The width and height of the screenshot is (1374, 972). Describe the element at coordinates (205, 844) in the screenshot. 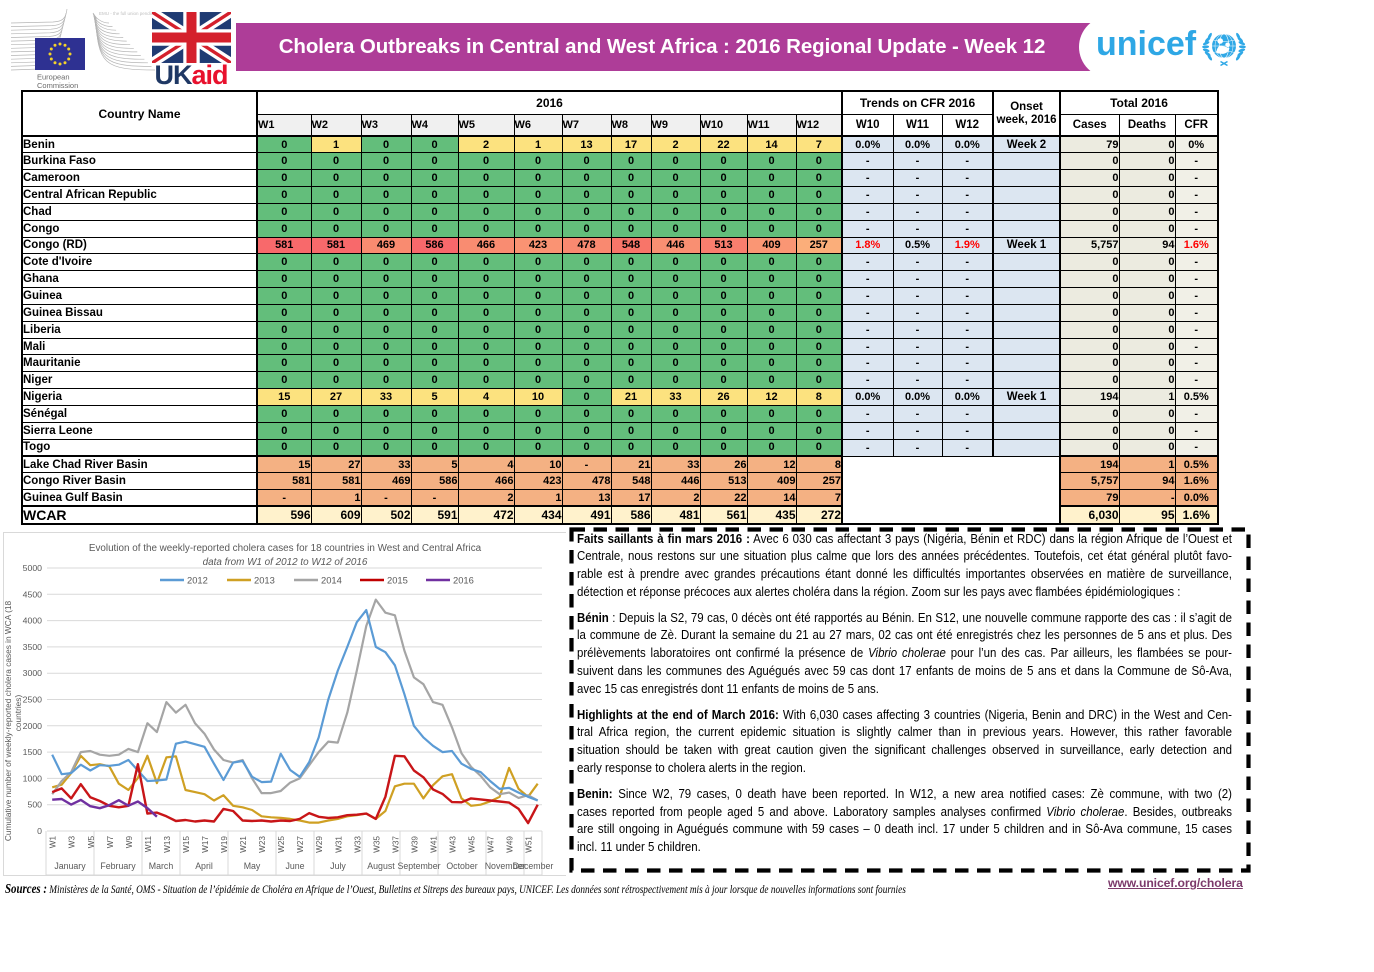

I see `svg-text: W17` at that location.